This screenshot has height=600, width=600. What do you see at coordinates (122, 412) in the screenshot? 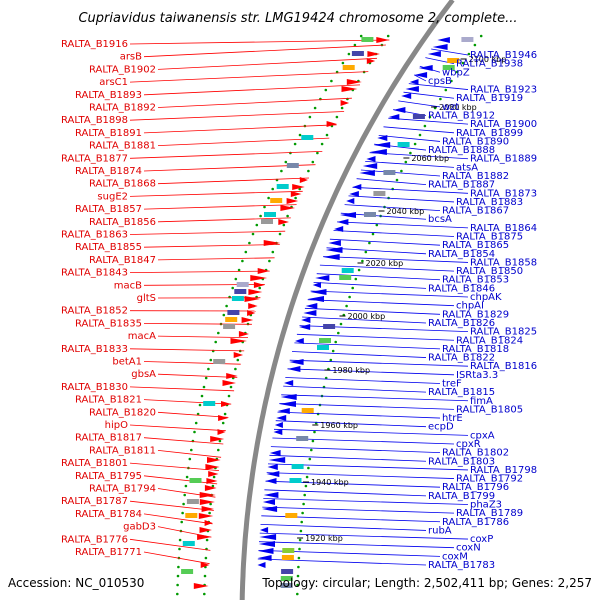
I see `gene-label-forward: RALTA_B1820` at bounding box center [122, 412].